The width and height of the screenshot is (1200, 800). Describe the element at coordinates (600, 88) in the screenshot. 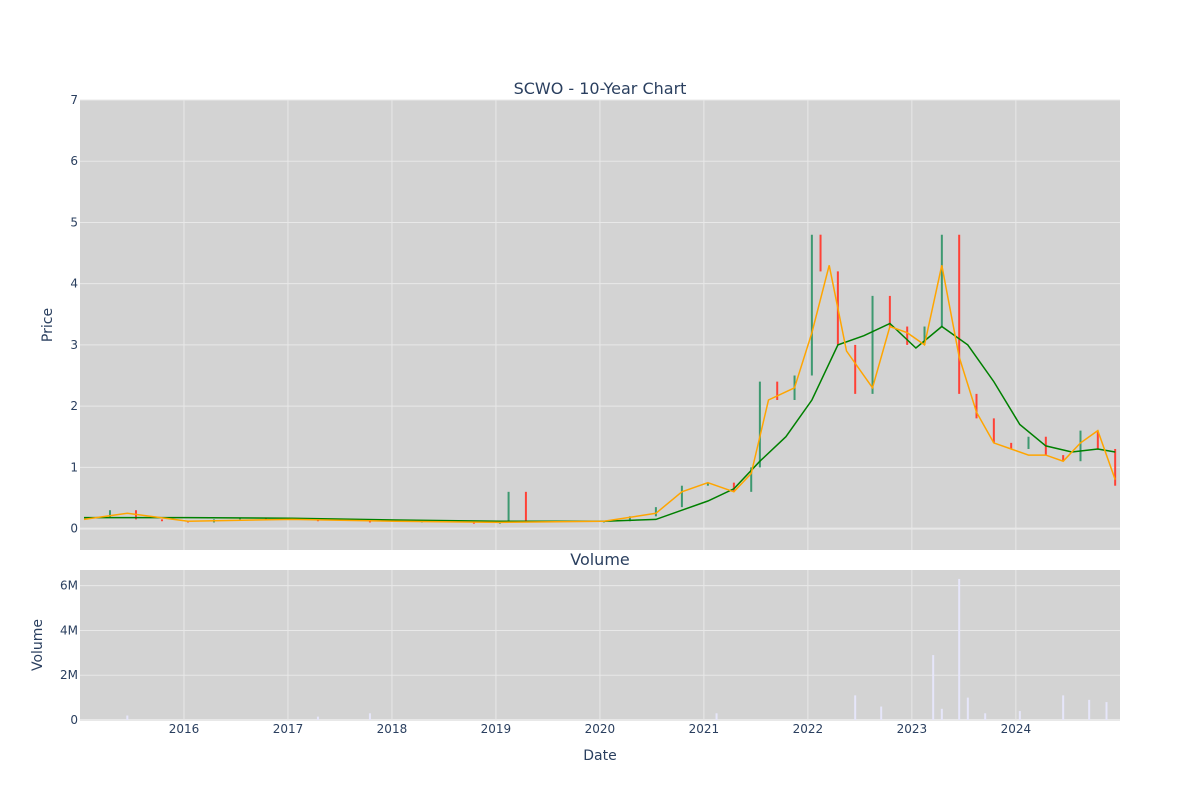

I see `price-chart-title: SCWO - 10-Year Chart` at that location.